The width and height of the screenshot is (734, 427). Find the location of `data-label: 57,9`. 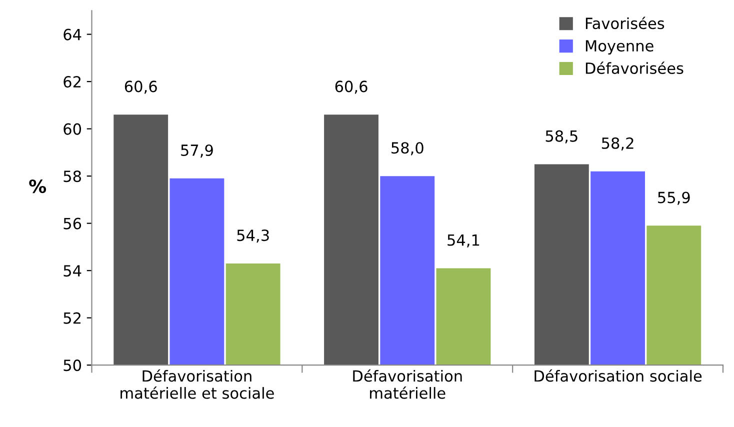

data-label: 57,9 is located at coordinates (197, 151).